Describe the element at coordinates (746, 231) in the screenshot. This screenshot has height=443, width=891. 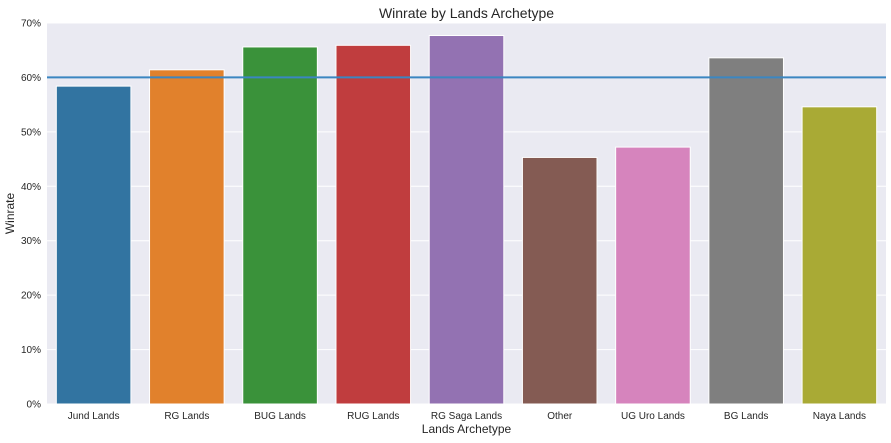
I see `bar-bg-lands` at that location.